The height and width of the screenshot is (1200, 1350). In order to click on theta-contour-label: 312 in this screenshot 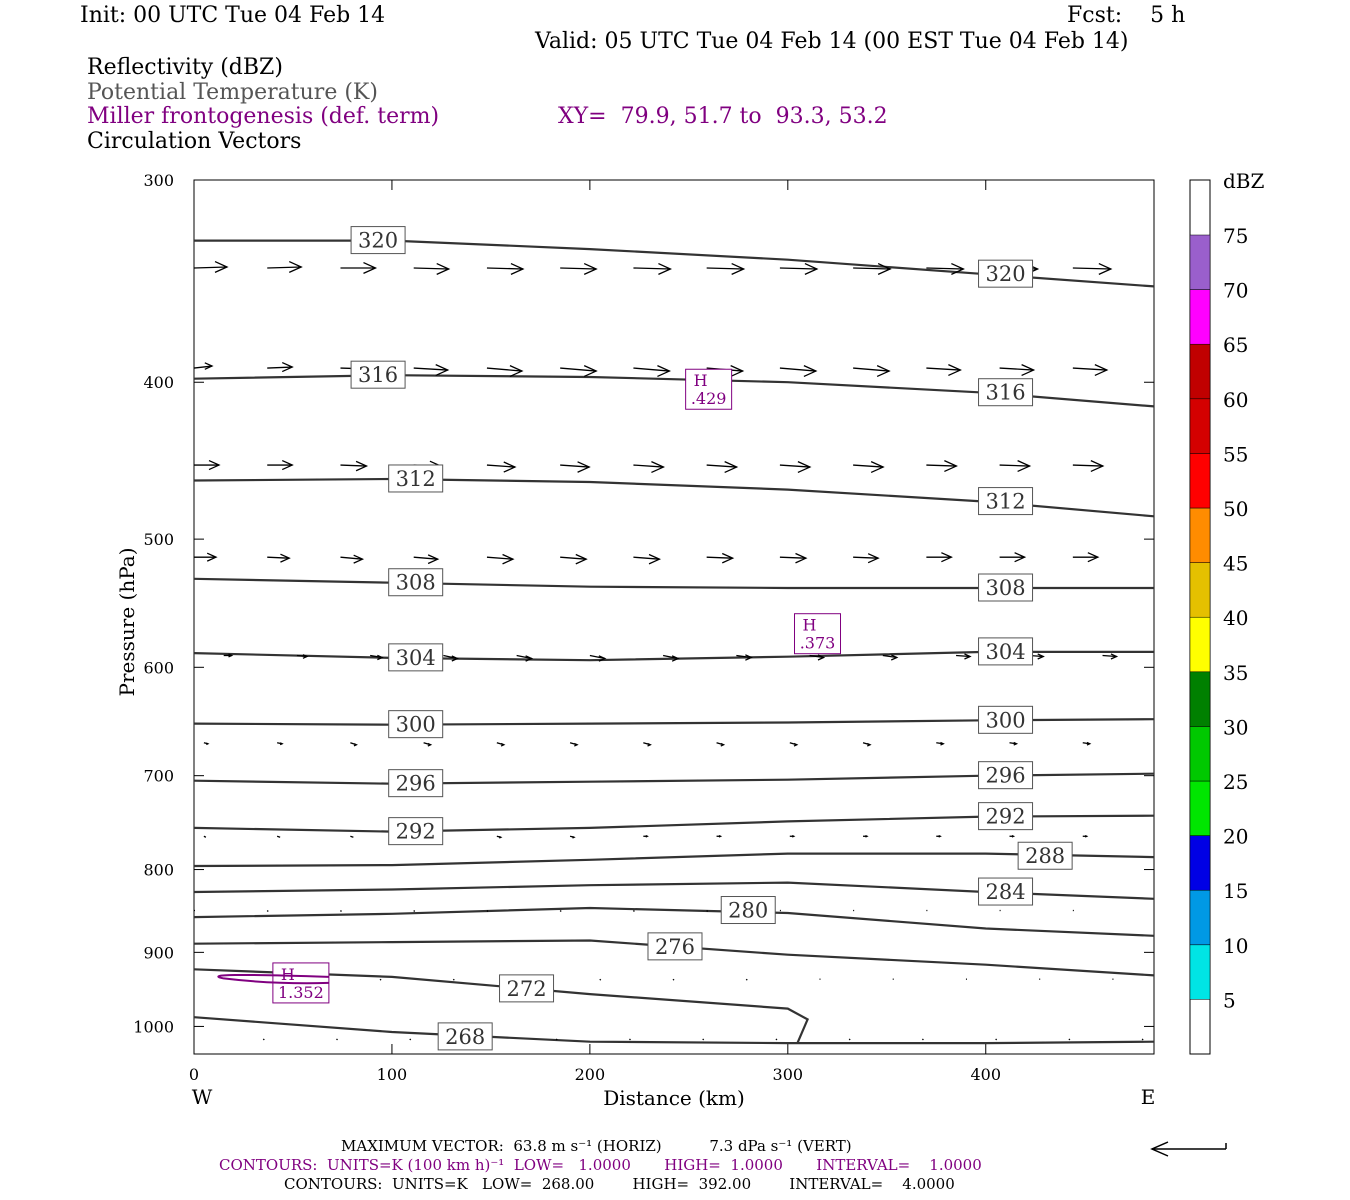, I will do `click(416, 479)`.